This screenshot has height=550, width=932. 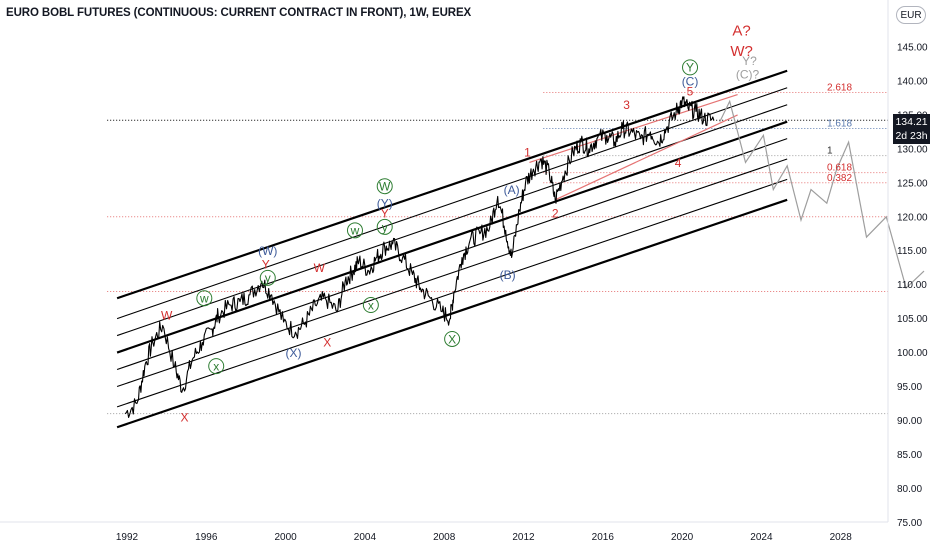 What do you see at coordinates (911, 122) in the screenshot?
I see `last-price-value: 134.21` at bounding box center [911, 122].